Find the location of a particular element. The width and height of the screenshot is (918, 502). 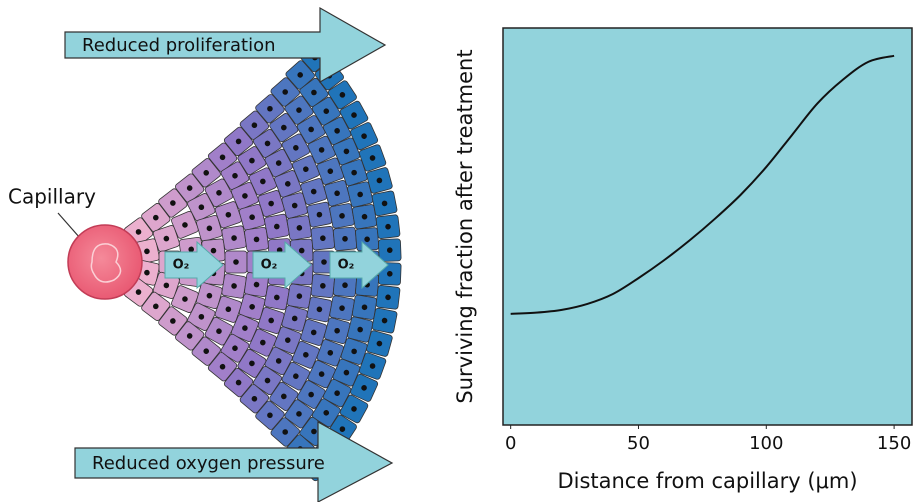

x-tick-label: 50 is located at coordinates (638, 443).